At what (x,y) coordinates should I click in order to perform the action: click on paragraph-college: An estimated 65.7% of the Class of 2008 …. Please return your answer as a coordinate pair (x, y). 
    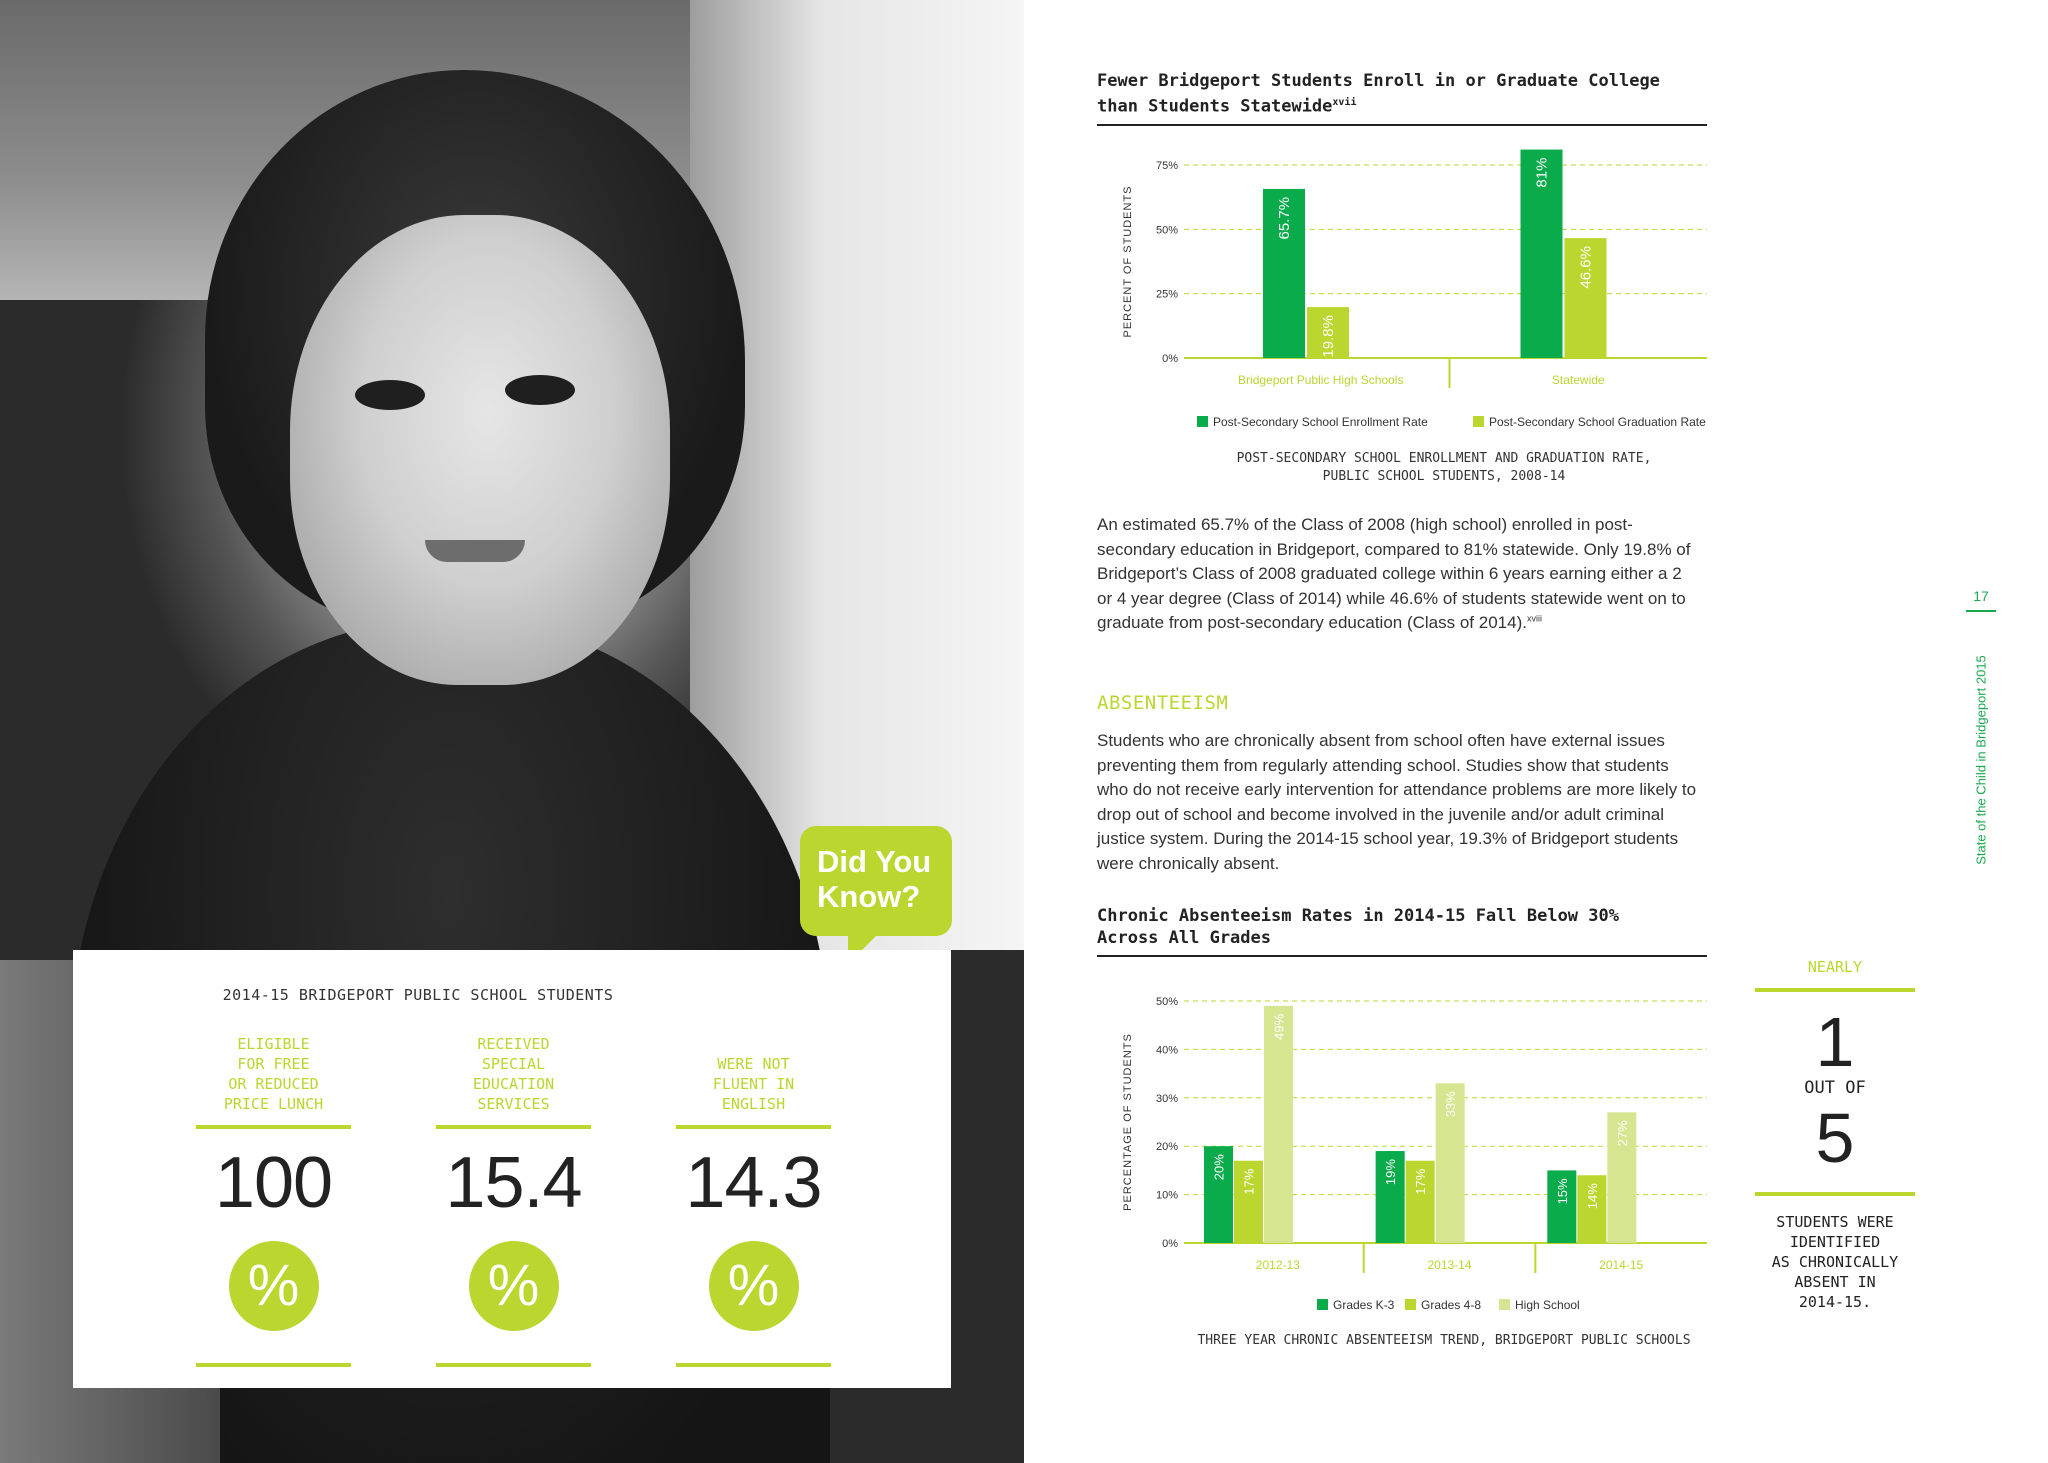
    Looking at the image, I should click on (1397, 574).